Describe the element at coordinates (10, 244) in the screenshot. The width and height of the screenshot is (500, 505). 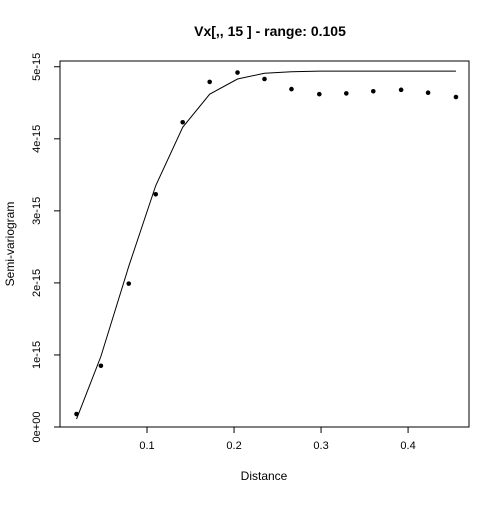
I see `y-axis-label: Semi-variogram` at that location.